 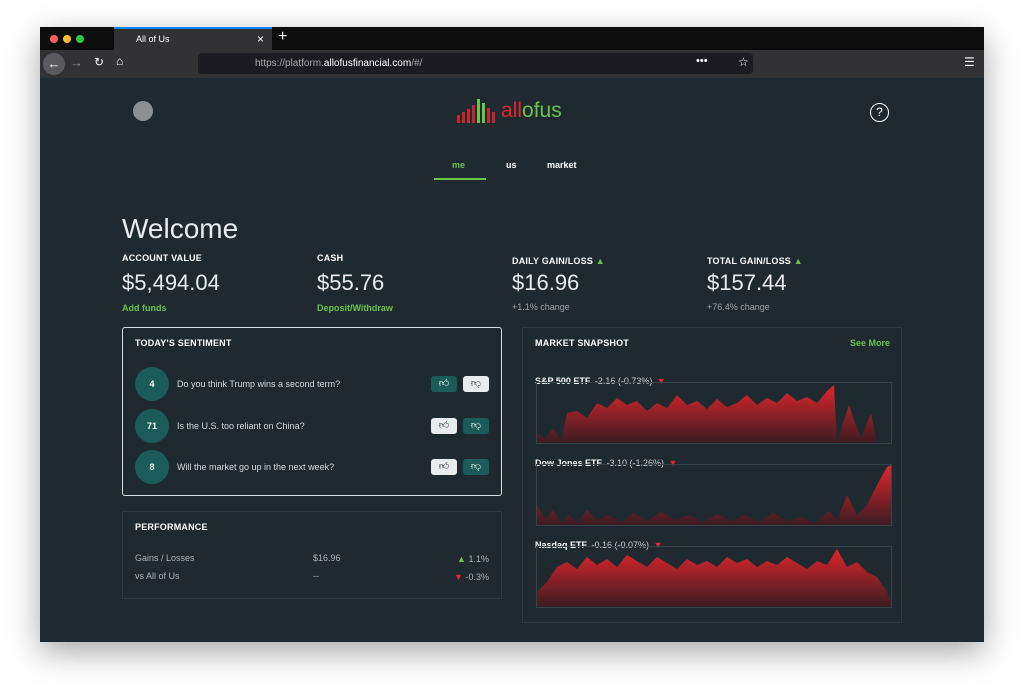 What do you see at coordinates (561, 545) in the screenshot?
I see `chart-name: Nasdaq ETF` at bounding box center [561, 545].